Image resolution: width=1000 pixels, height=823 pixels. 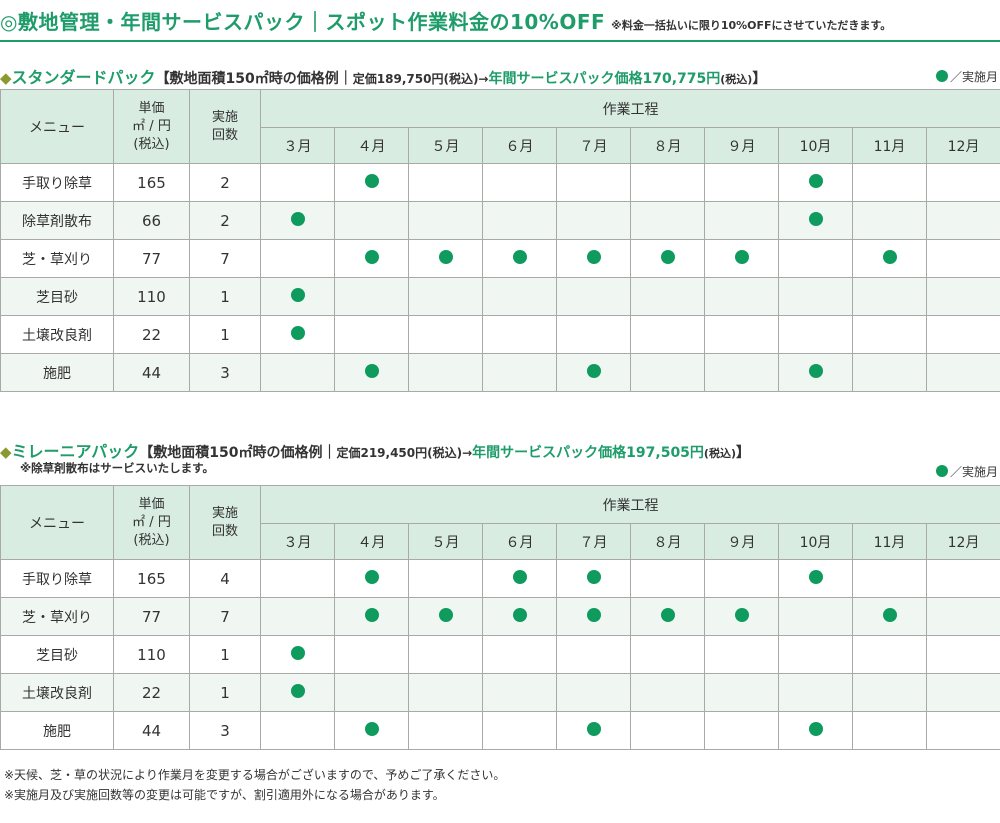 What do you see at coordinates (519, 145) in the screenshot?
I see `month-header: ６月` at bounding box center [519, 145].